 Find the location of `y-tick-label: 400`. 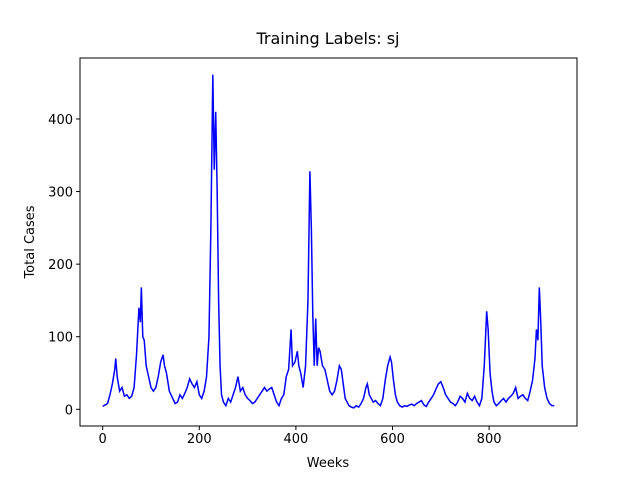

y-tick-label: 400 is located at coordinates (60, 120).